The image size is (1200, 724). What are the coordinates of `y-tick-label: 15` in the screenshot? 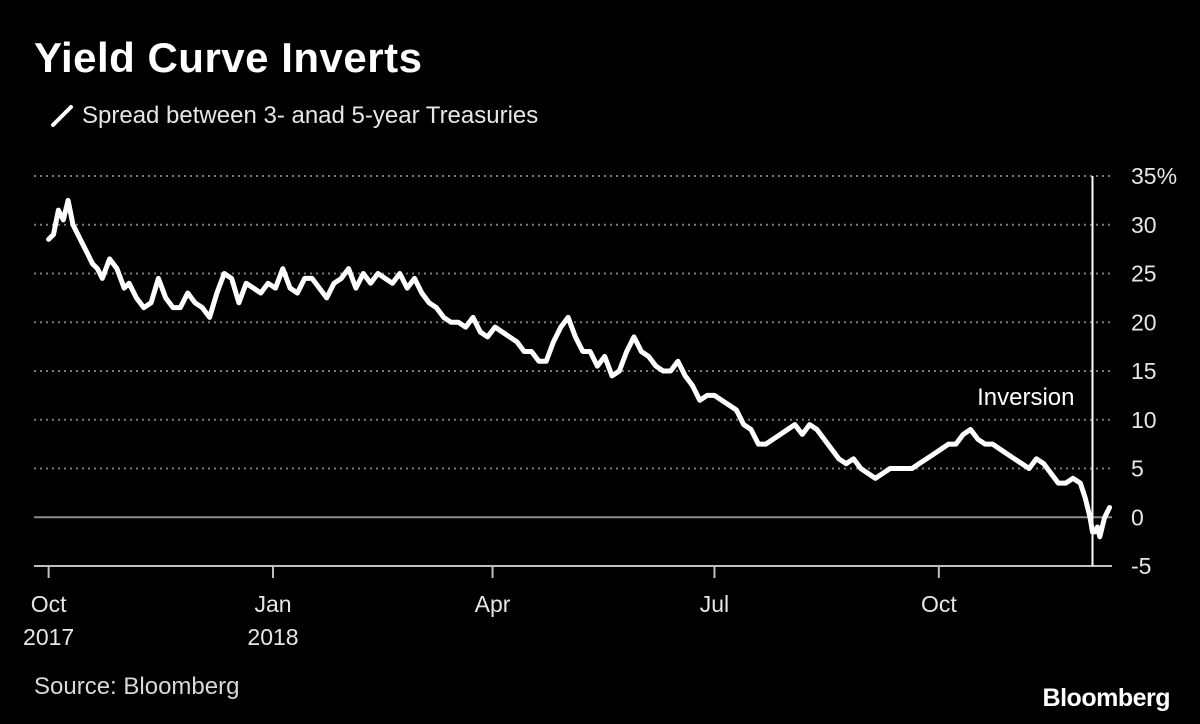 It's located at (1144, 371).